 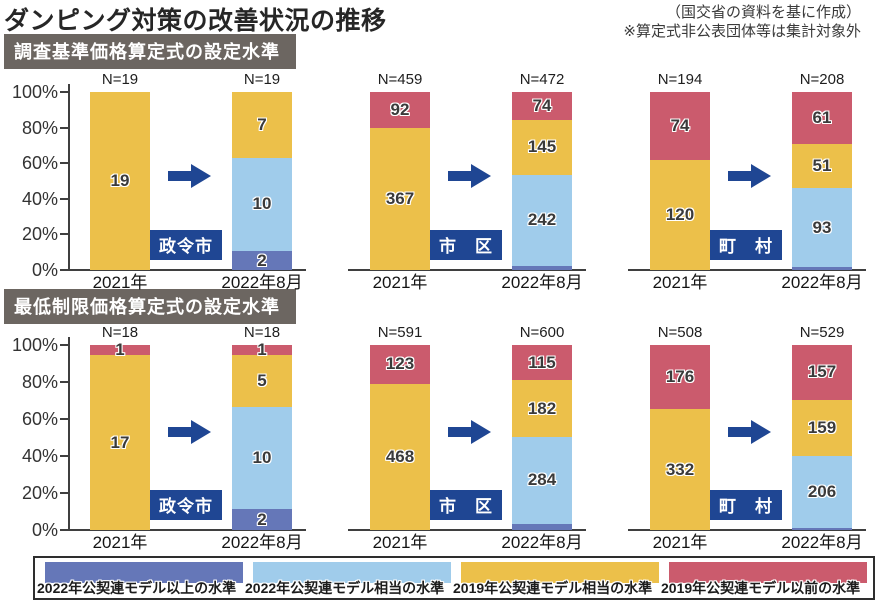 I want to click on segment-value-label: 74, so click(x=680, y=125).